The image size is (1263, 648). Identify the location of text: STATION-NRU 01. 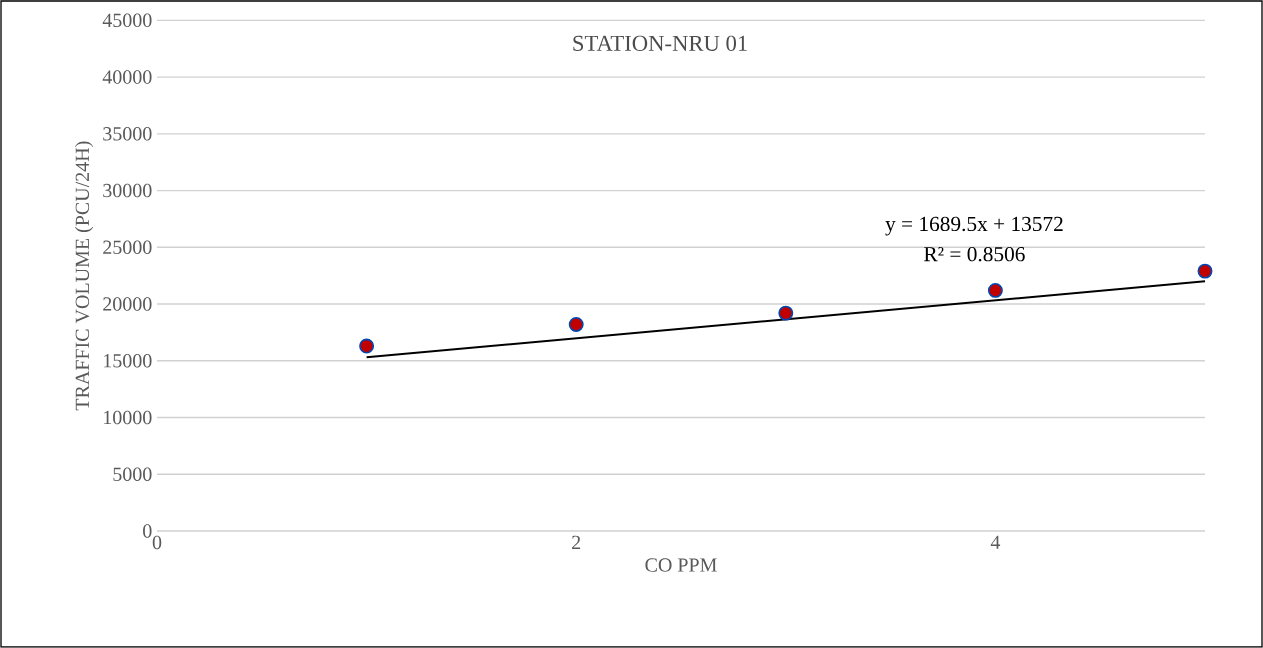
(660, 43).